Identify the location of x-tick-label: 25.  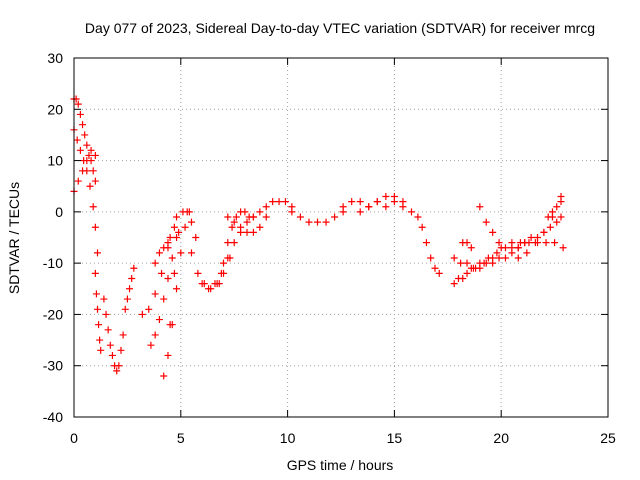
(608, 438).